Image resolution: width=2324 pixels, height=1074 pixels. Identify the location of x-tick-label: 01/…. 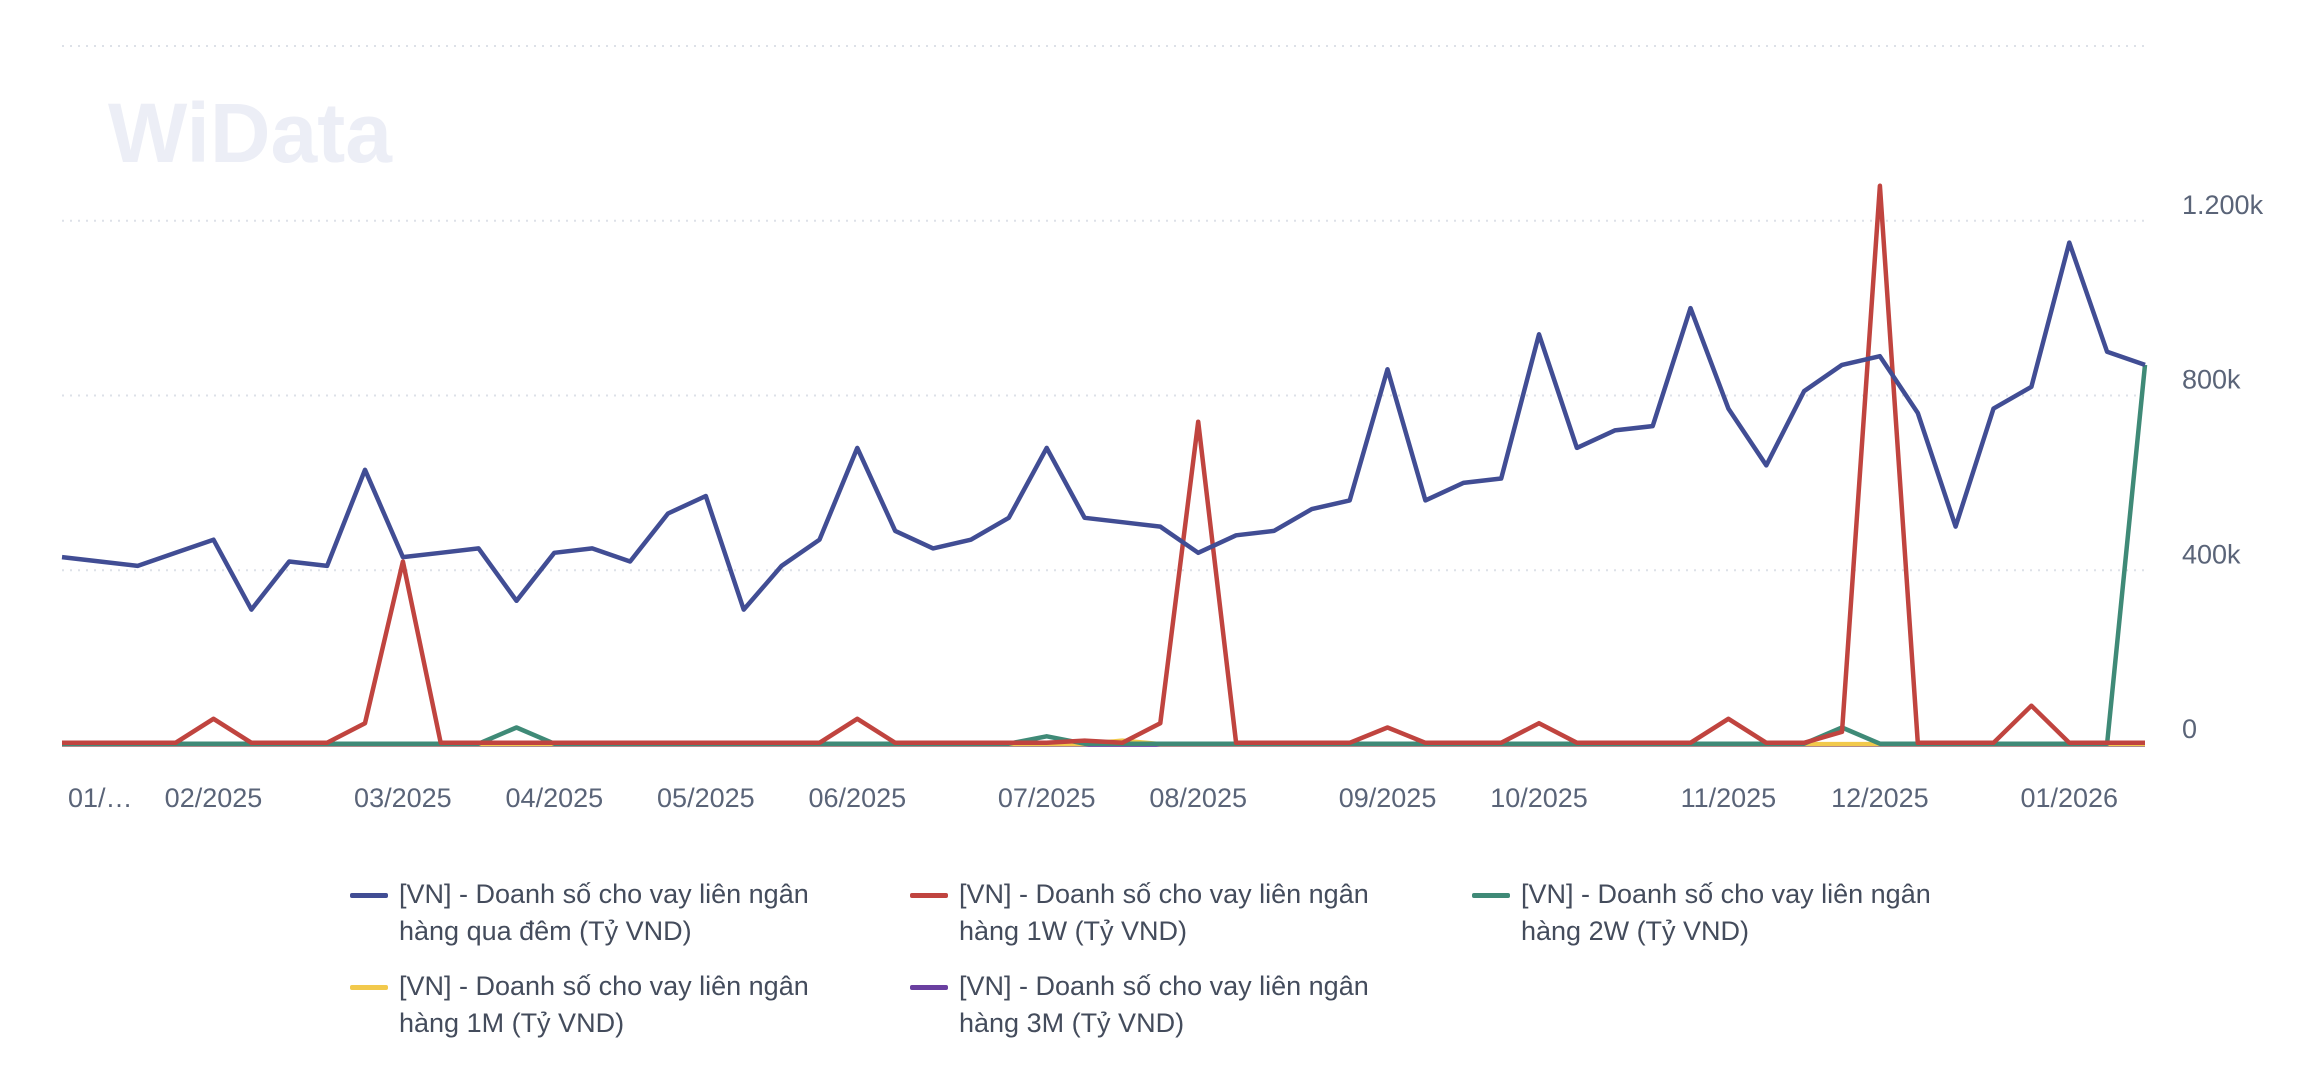
(100, 798).